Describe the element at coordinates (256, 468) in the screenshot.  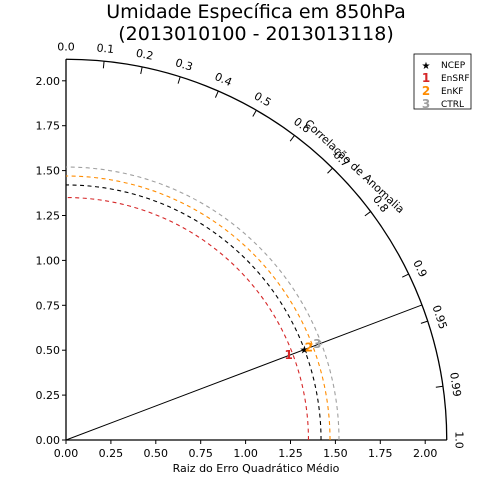
I see `x-axis-label: Raiz do Erro Quadrático Médio` at that location.